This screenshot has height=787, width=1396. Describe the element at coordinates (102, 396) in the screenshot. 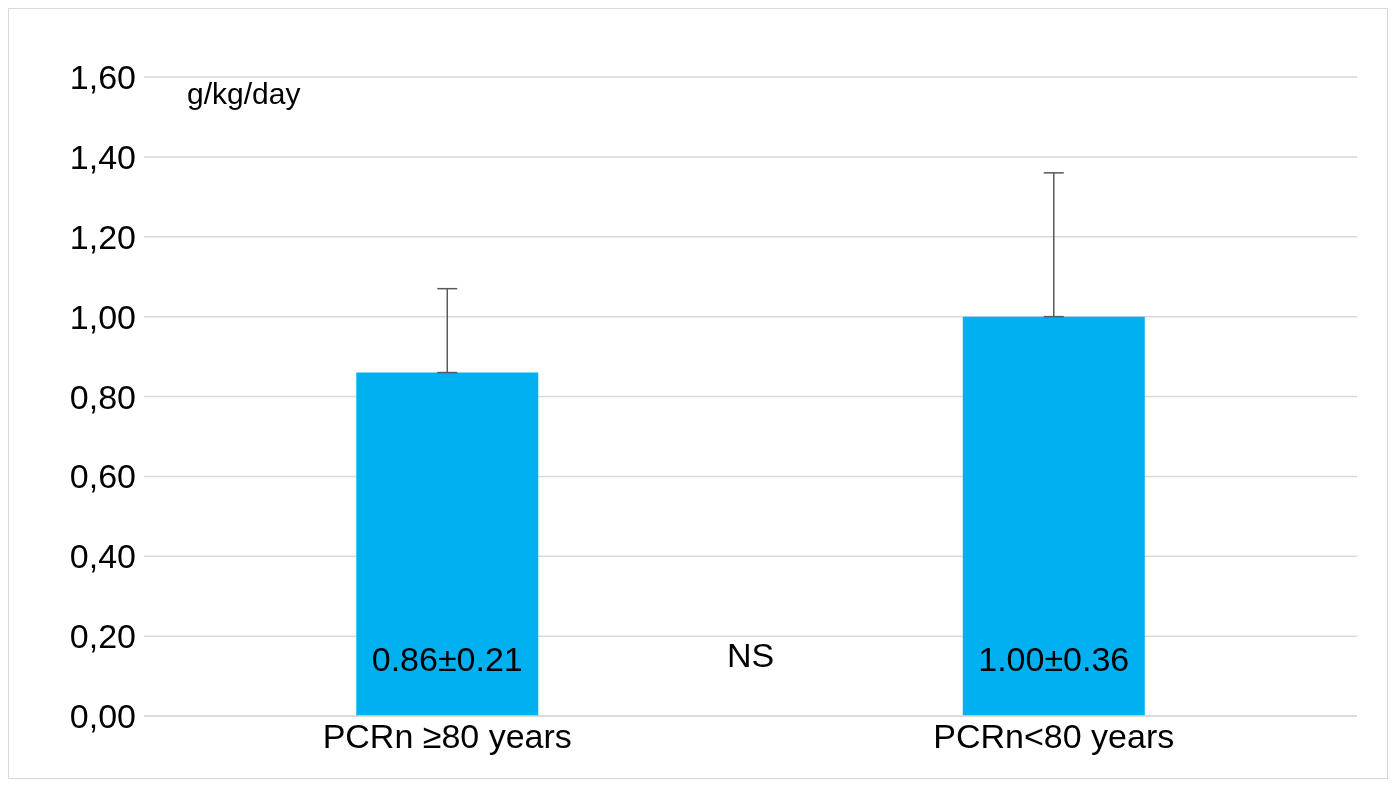

I see `y-tick-label: 0,80` at that location.